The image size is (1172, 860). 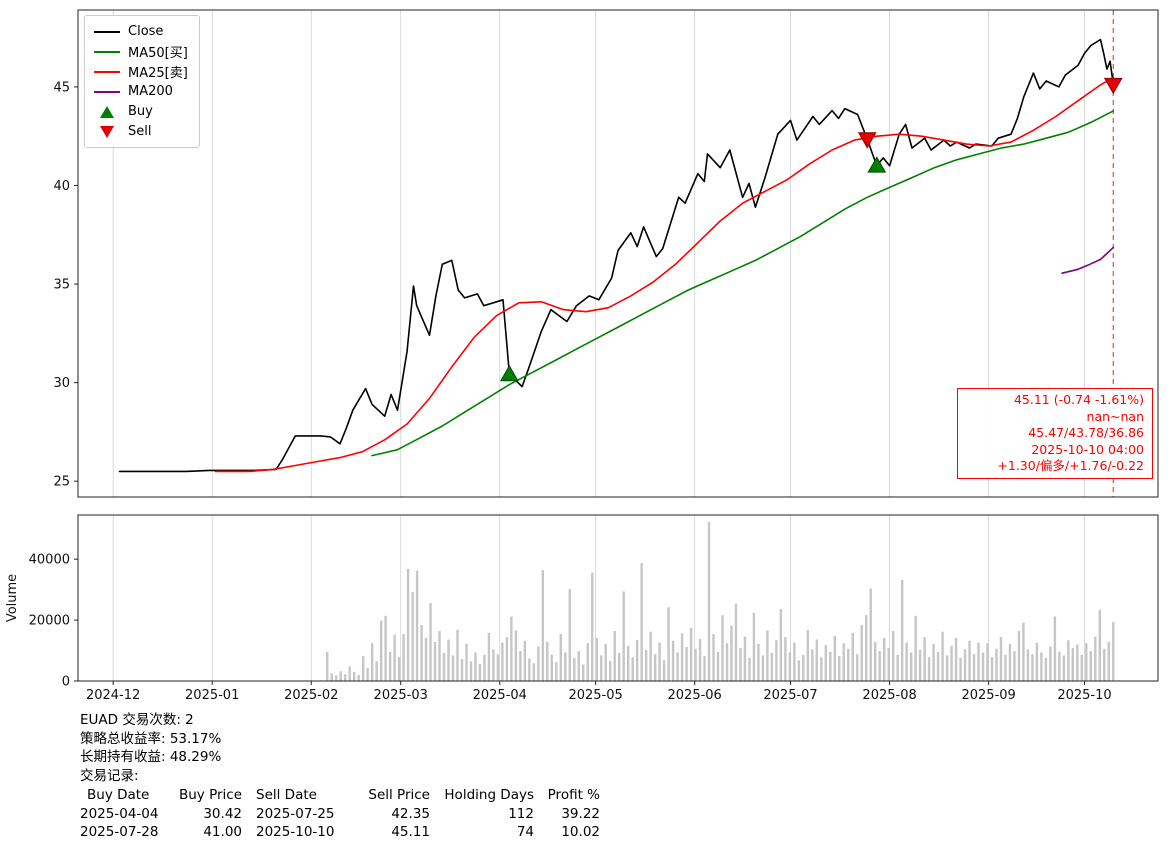 I want to click on col-profit: Profit %, so click(x=573, y=795).